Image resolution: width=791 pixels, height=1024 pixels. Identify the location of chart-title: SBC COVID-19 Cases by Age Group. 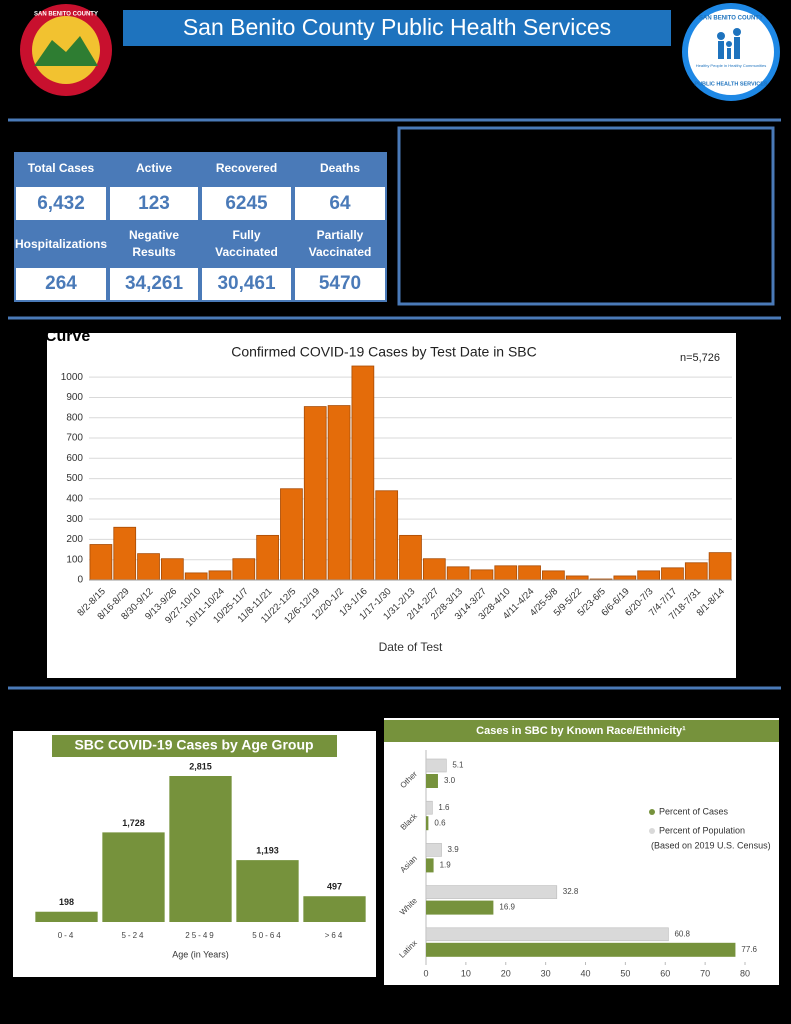
(193, 745).